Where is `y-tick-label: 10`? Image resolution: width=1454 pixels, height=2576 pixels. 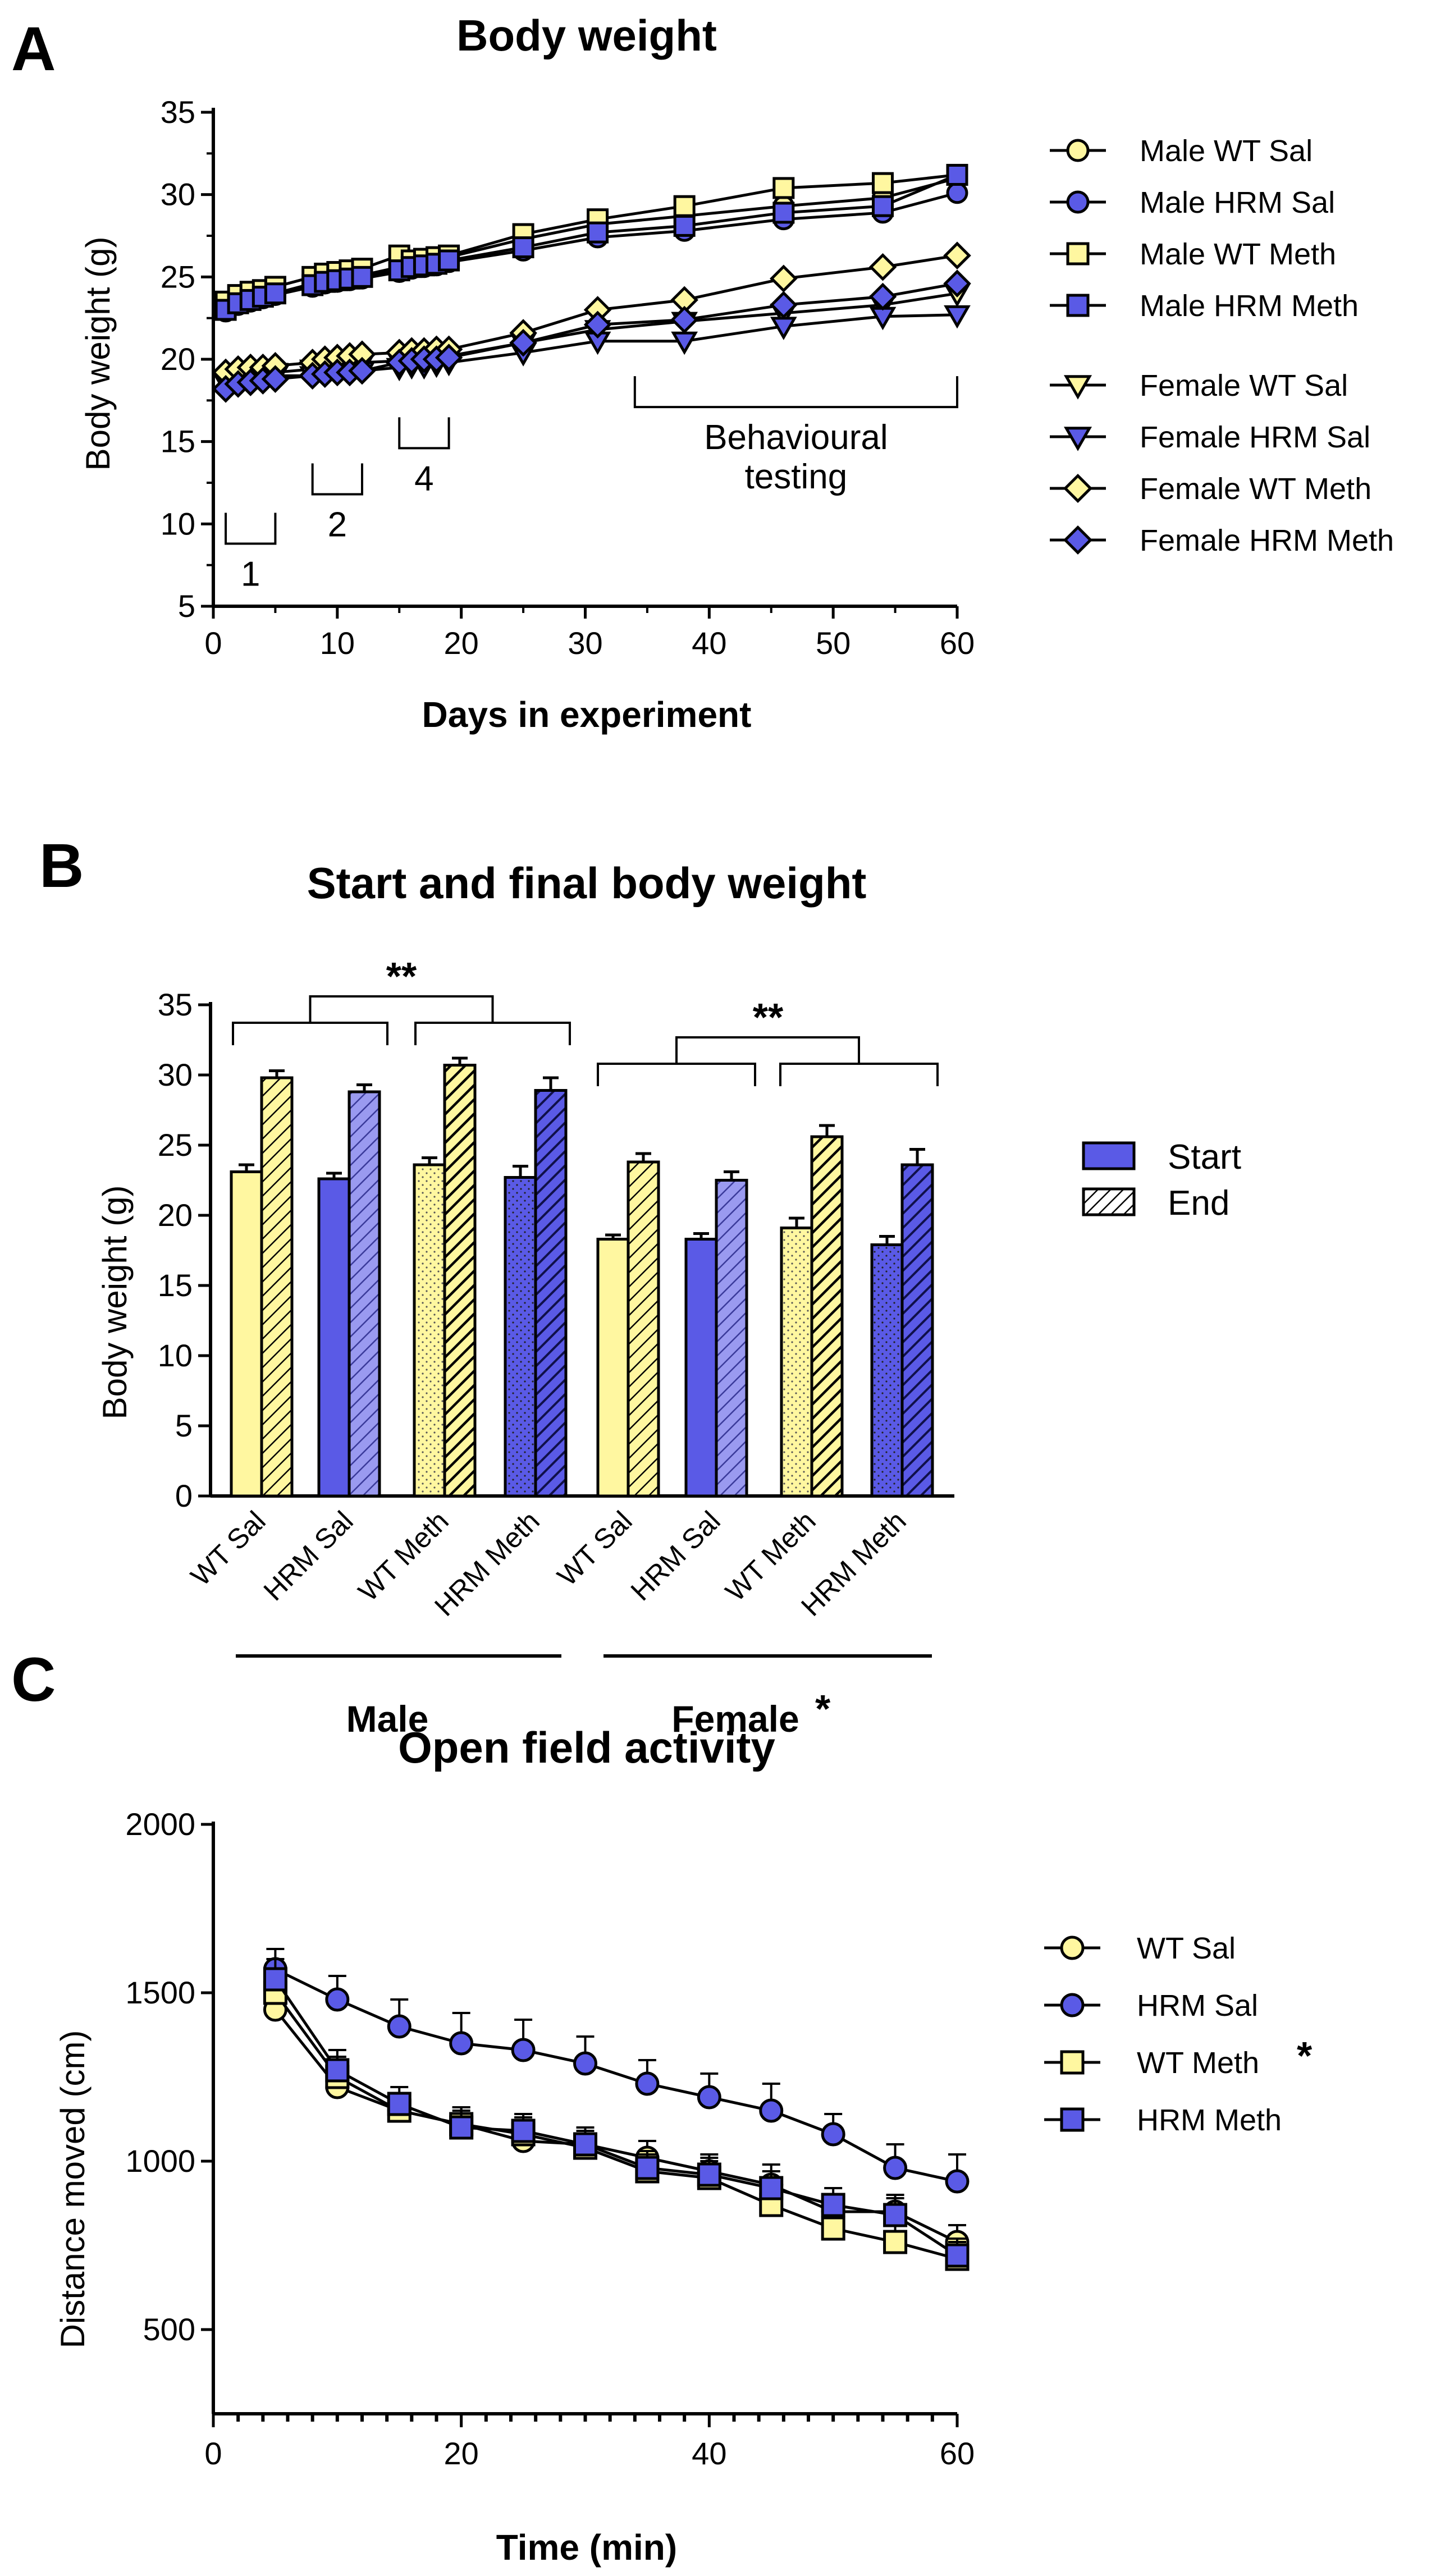 y-tick-label: 10 is located at coordinates (176, 1355).